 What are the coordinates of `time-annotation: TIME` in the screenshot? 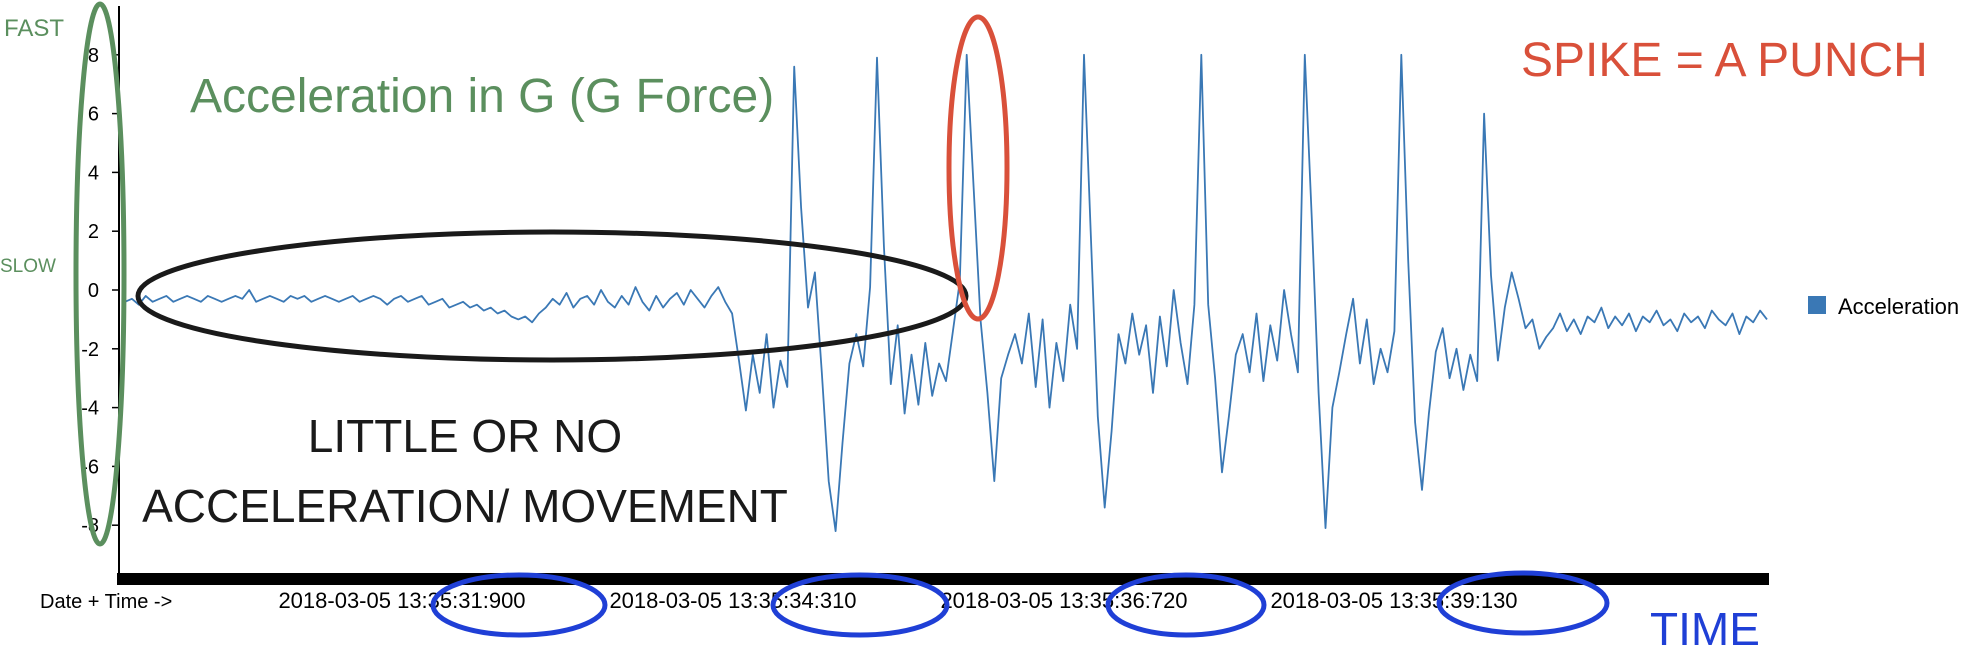 It's located at (1705, 629).